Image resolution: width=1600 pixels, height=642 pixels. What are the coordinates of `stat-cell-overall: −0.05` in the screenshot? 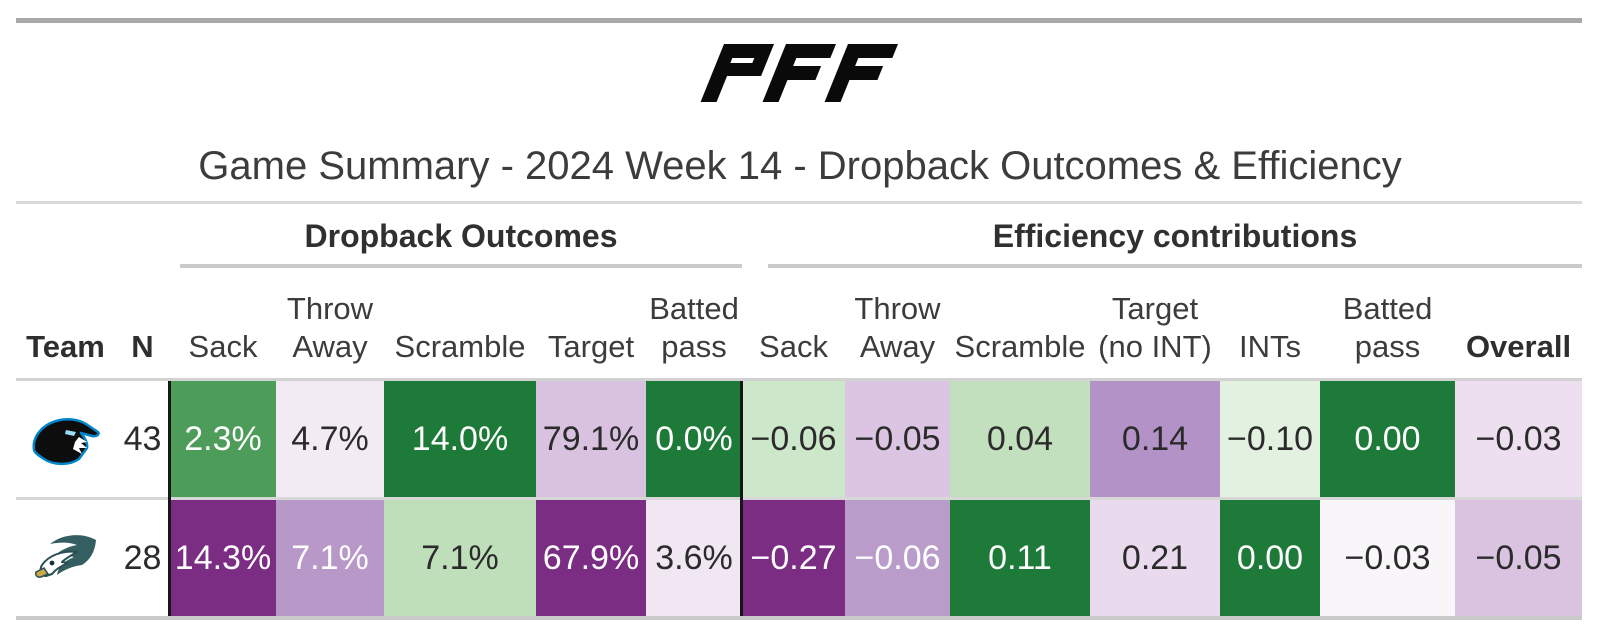 It's located at (1518, 558).